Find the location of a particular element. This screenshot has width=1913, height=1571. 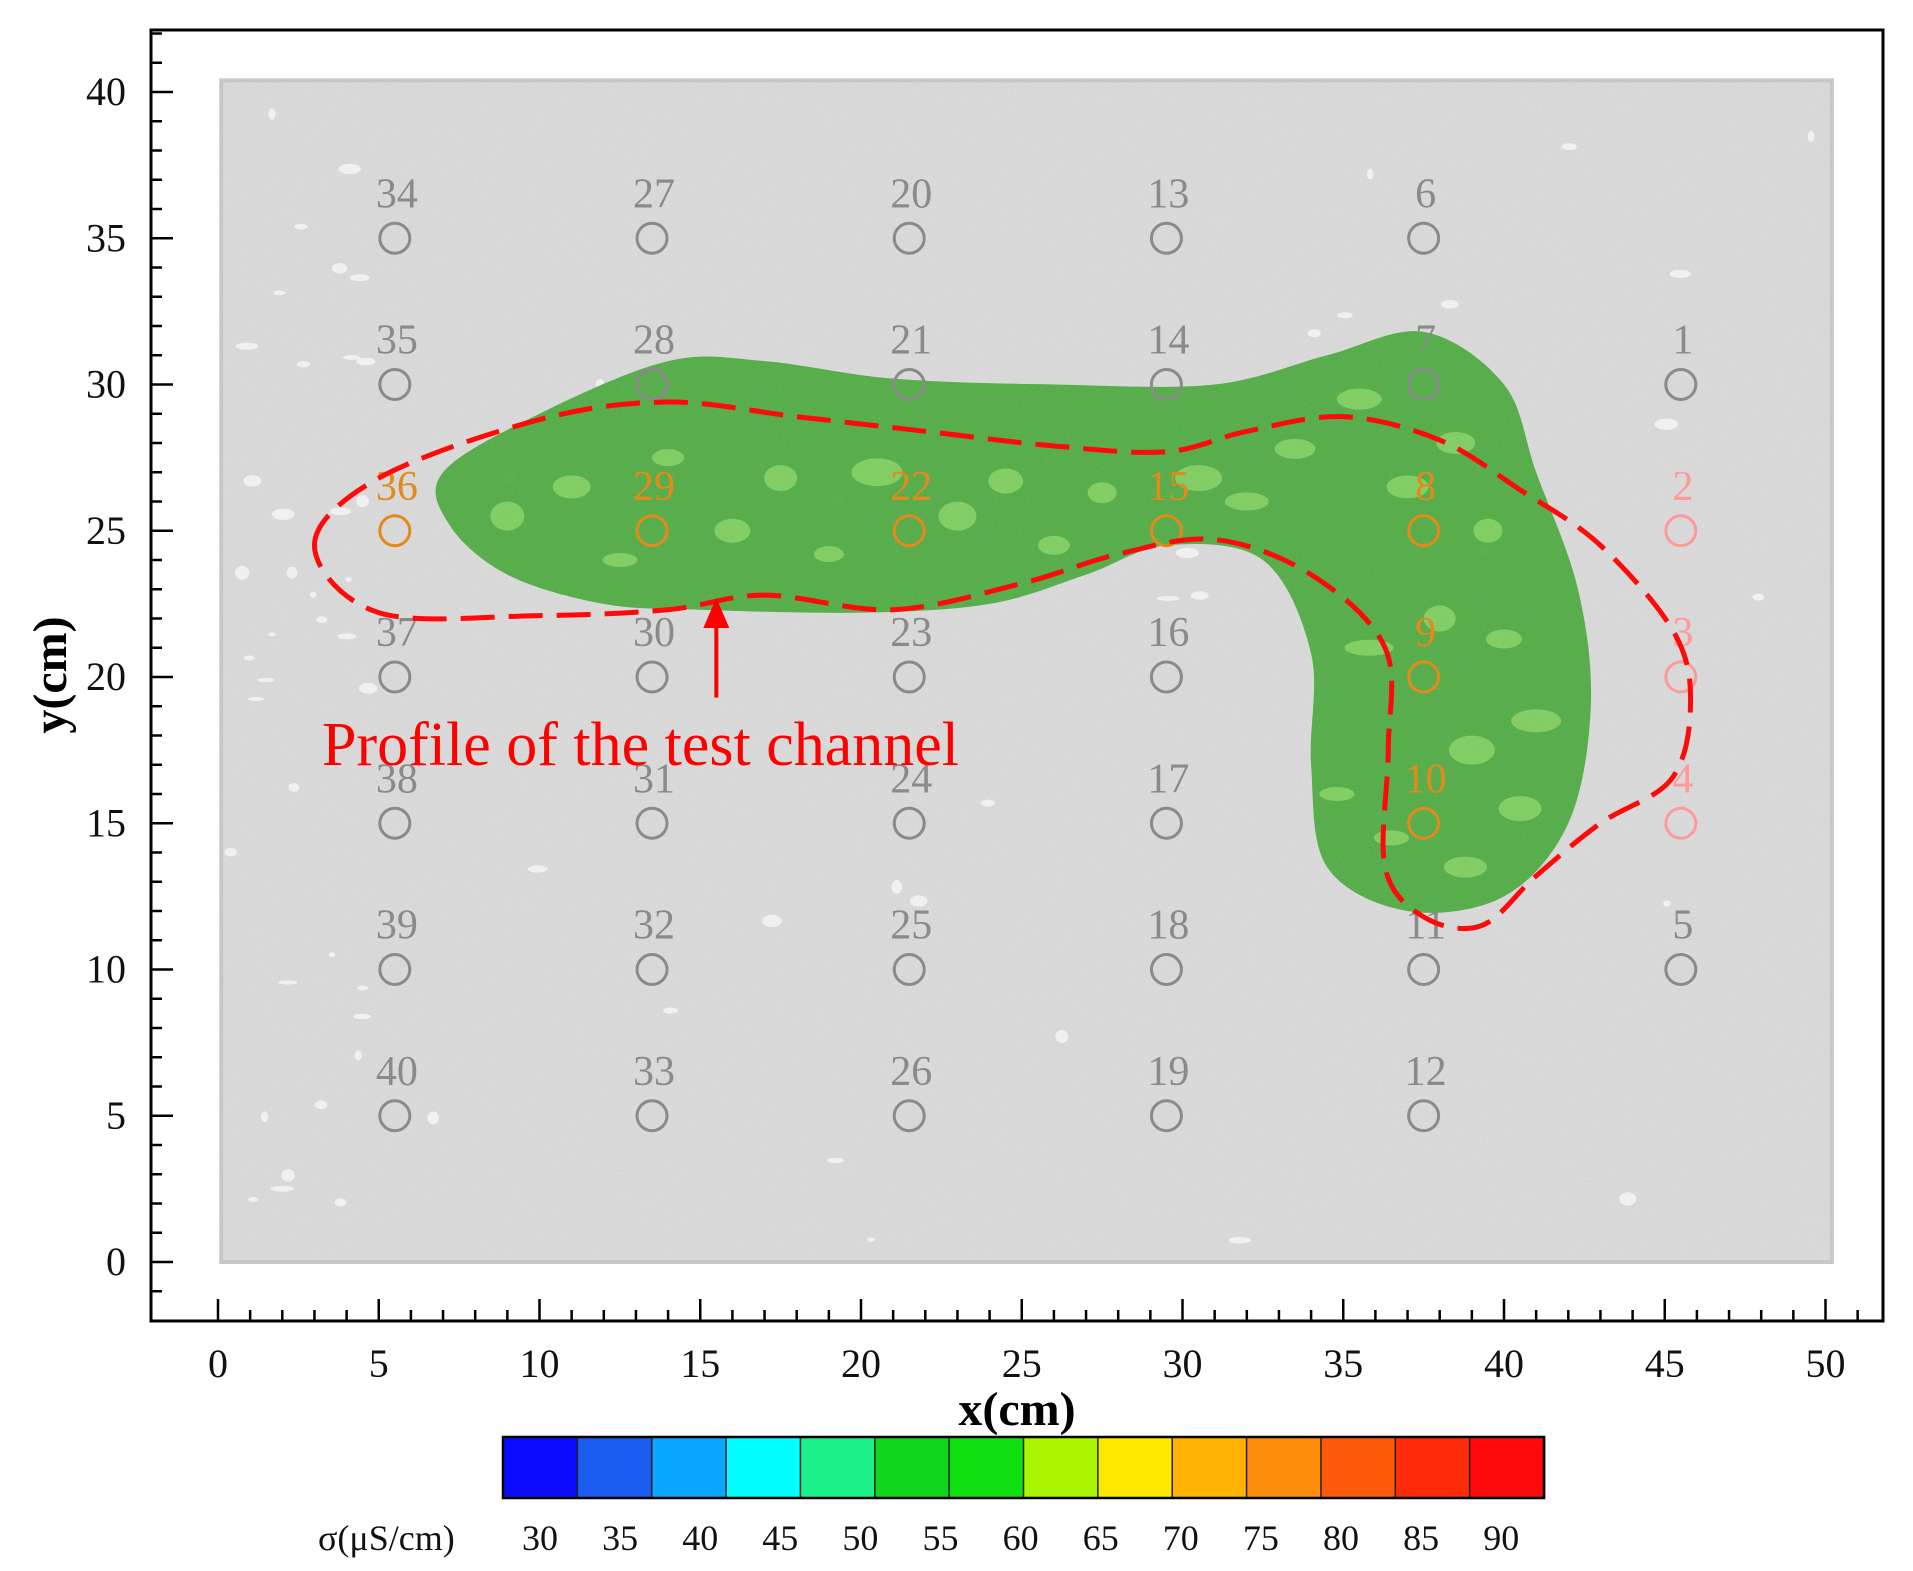

measurement-point-label: 6 is located at coordinates (1425, 194).